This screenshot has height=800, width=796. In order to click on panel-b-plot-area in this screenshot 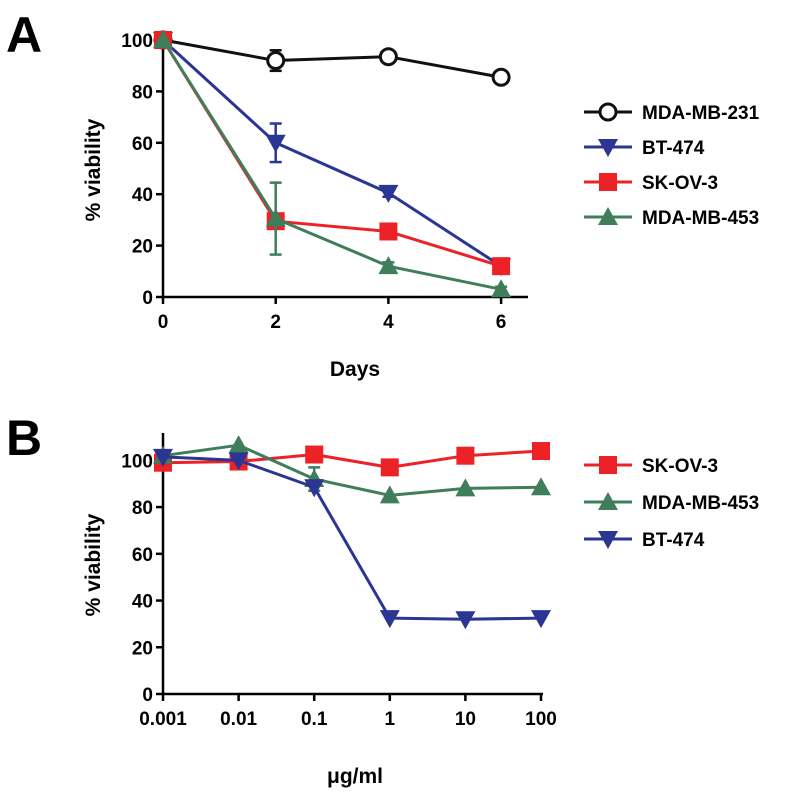, I will do `click(352, 532)`.